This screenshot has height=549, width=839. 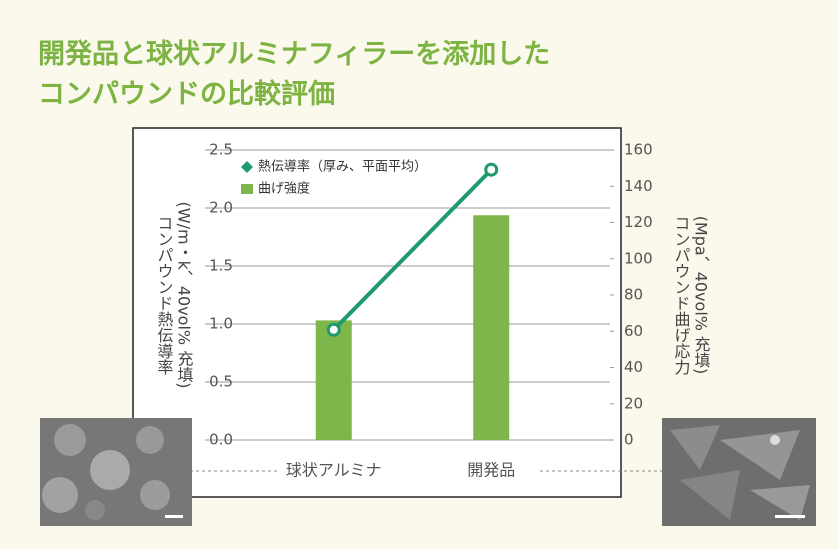 What do you see at coordinates (221, 440) in the screenshot?
I see `y-tick-label: 0.0` at bounding box center [221, 440].